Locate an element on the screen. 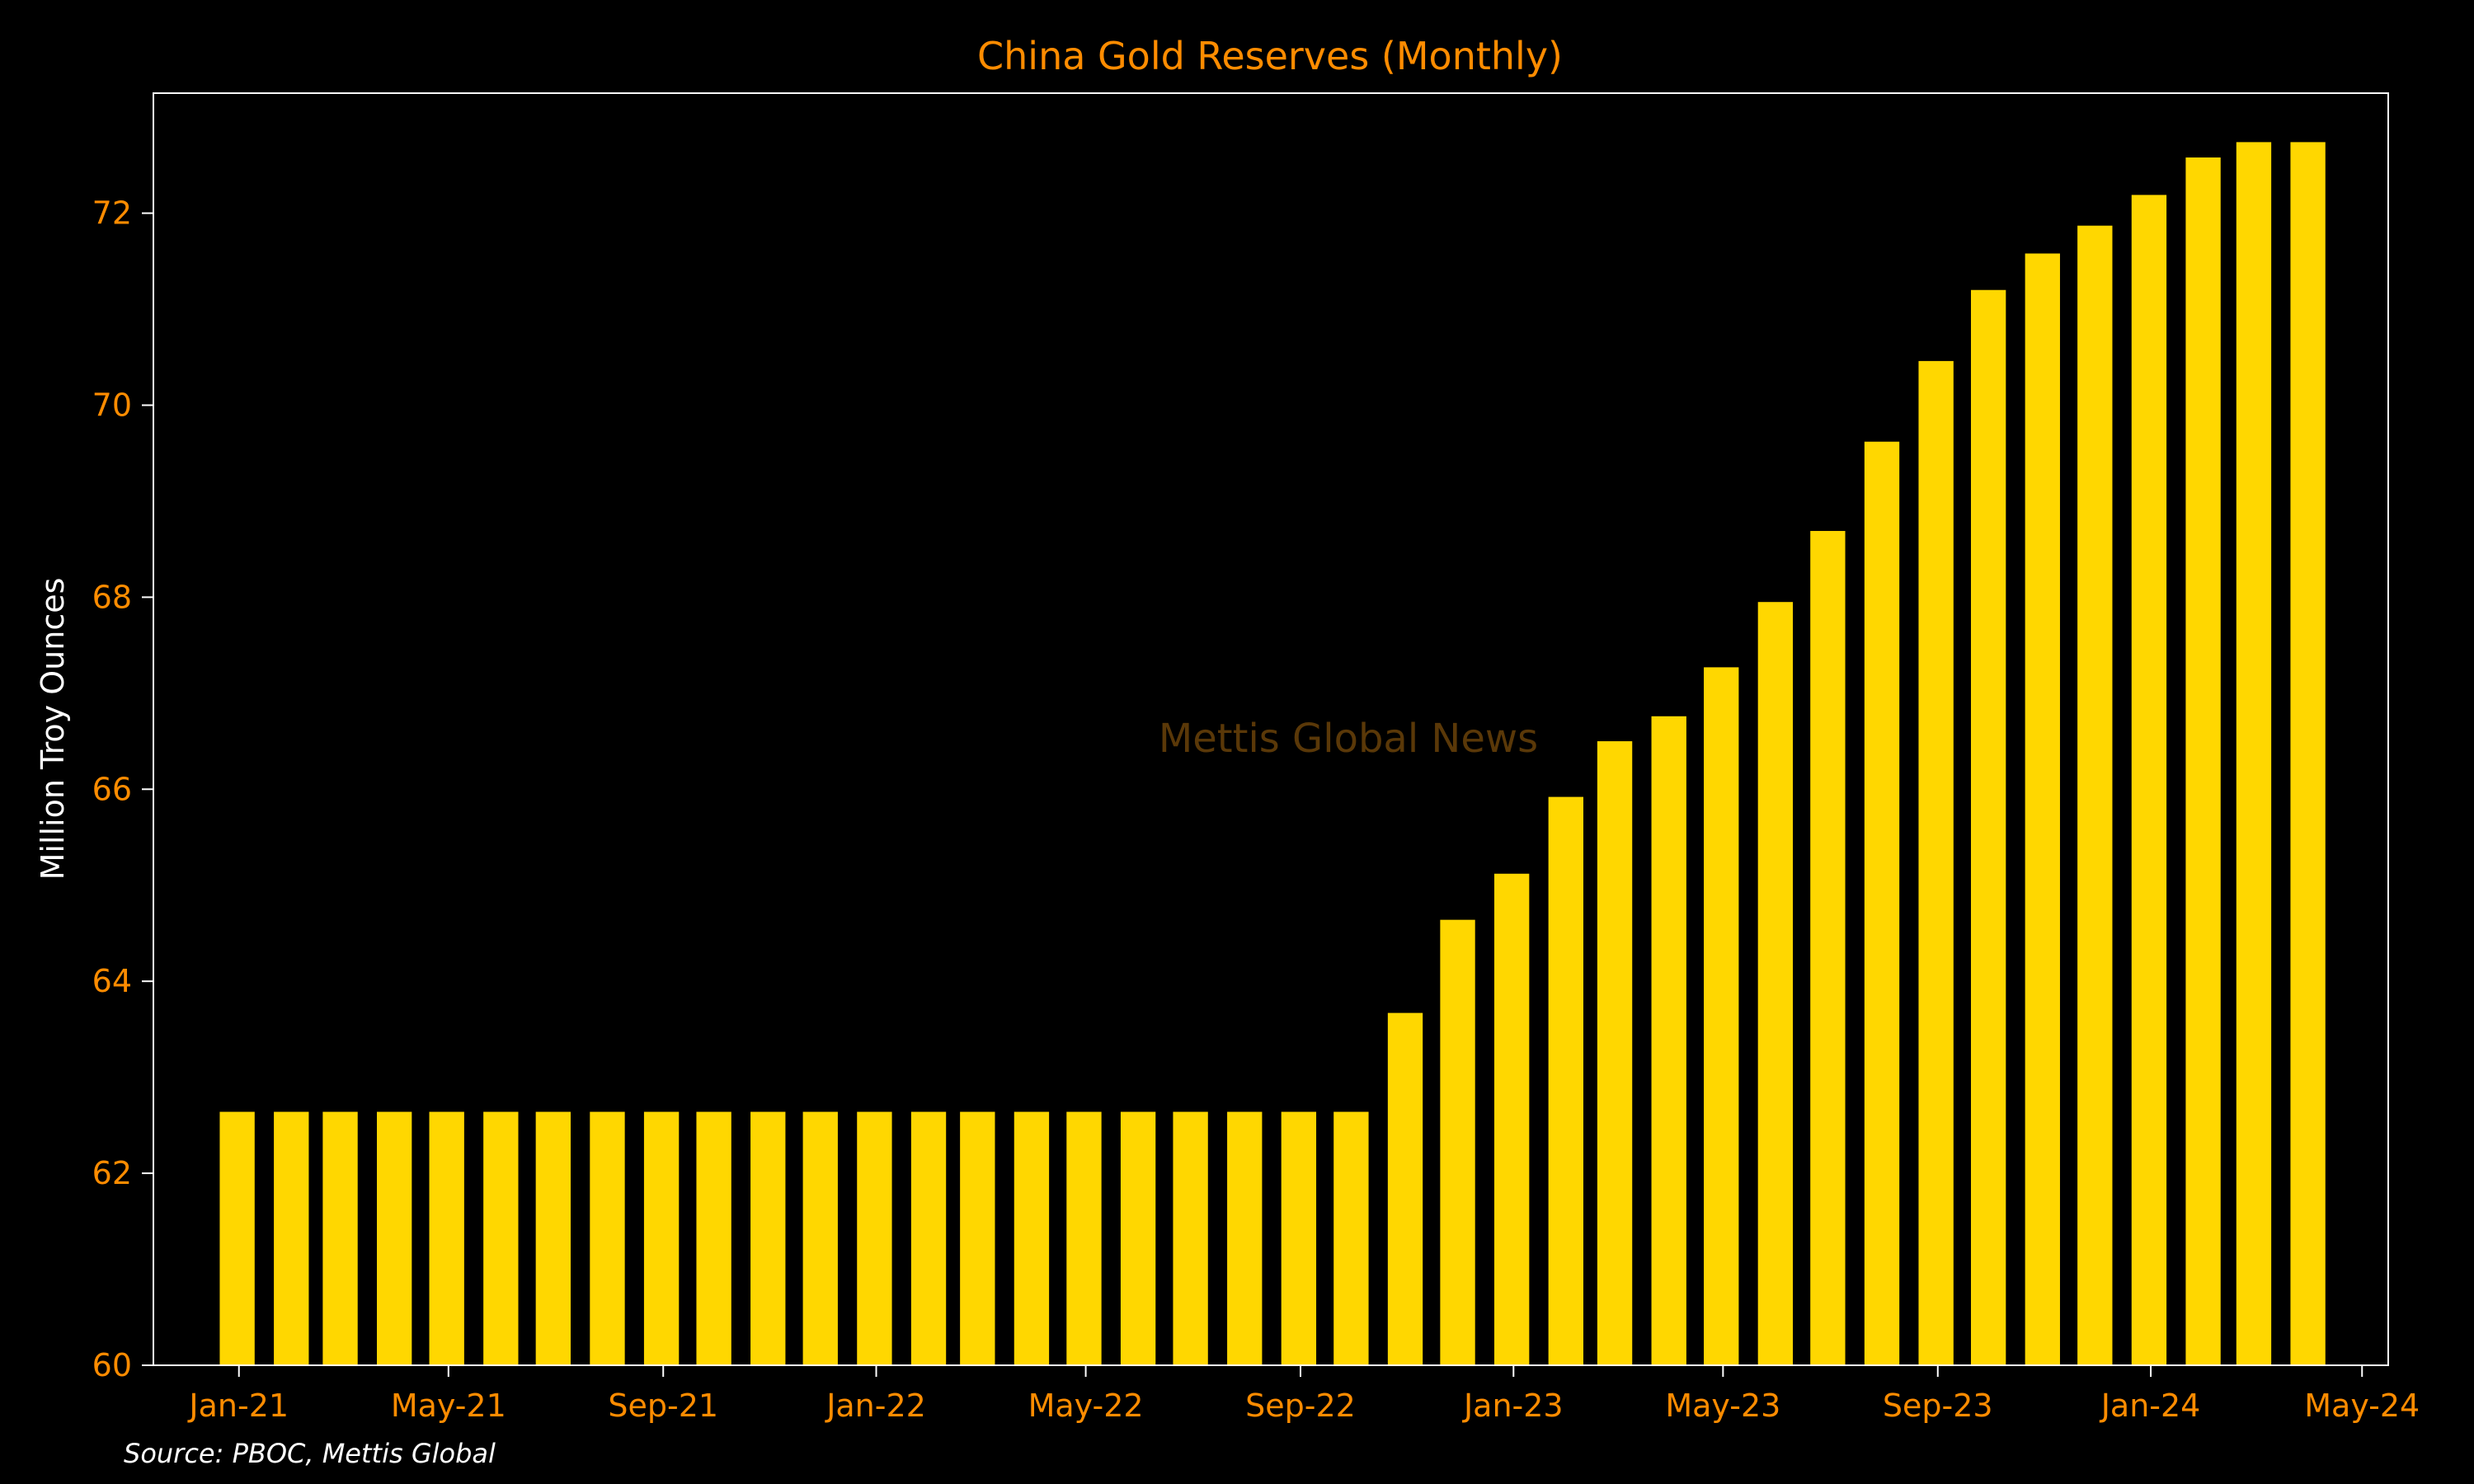 The width and height of the screenshot is (2474, 1484). y-tick-label: 68 is located at coordinates (112, 597).